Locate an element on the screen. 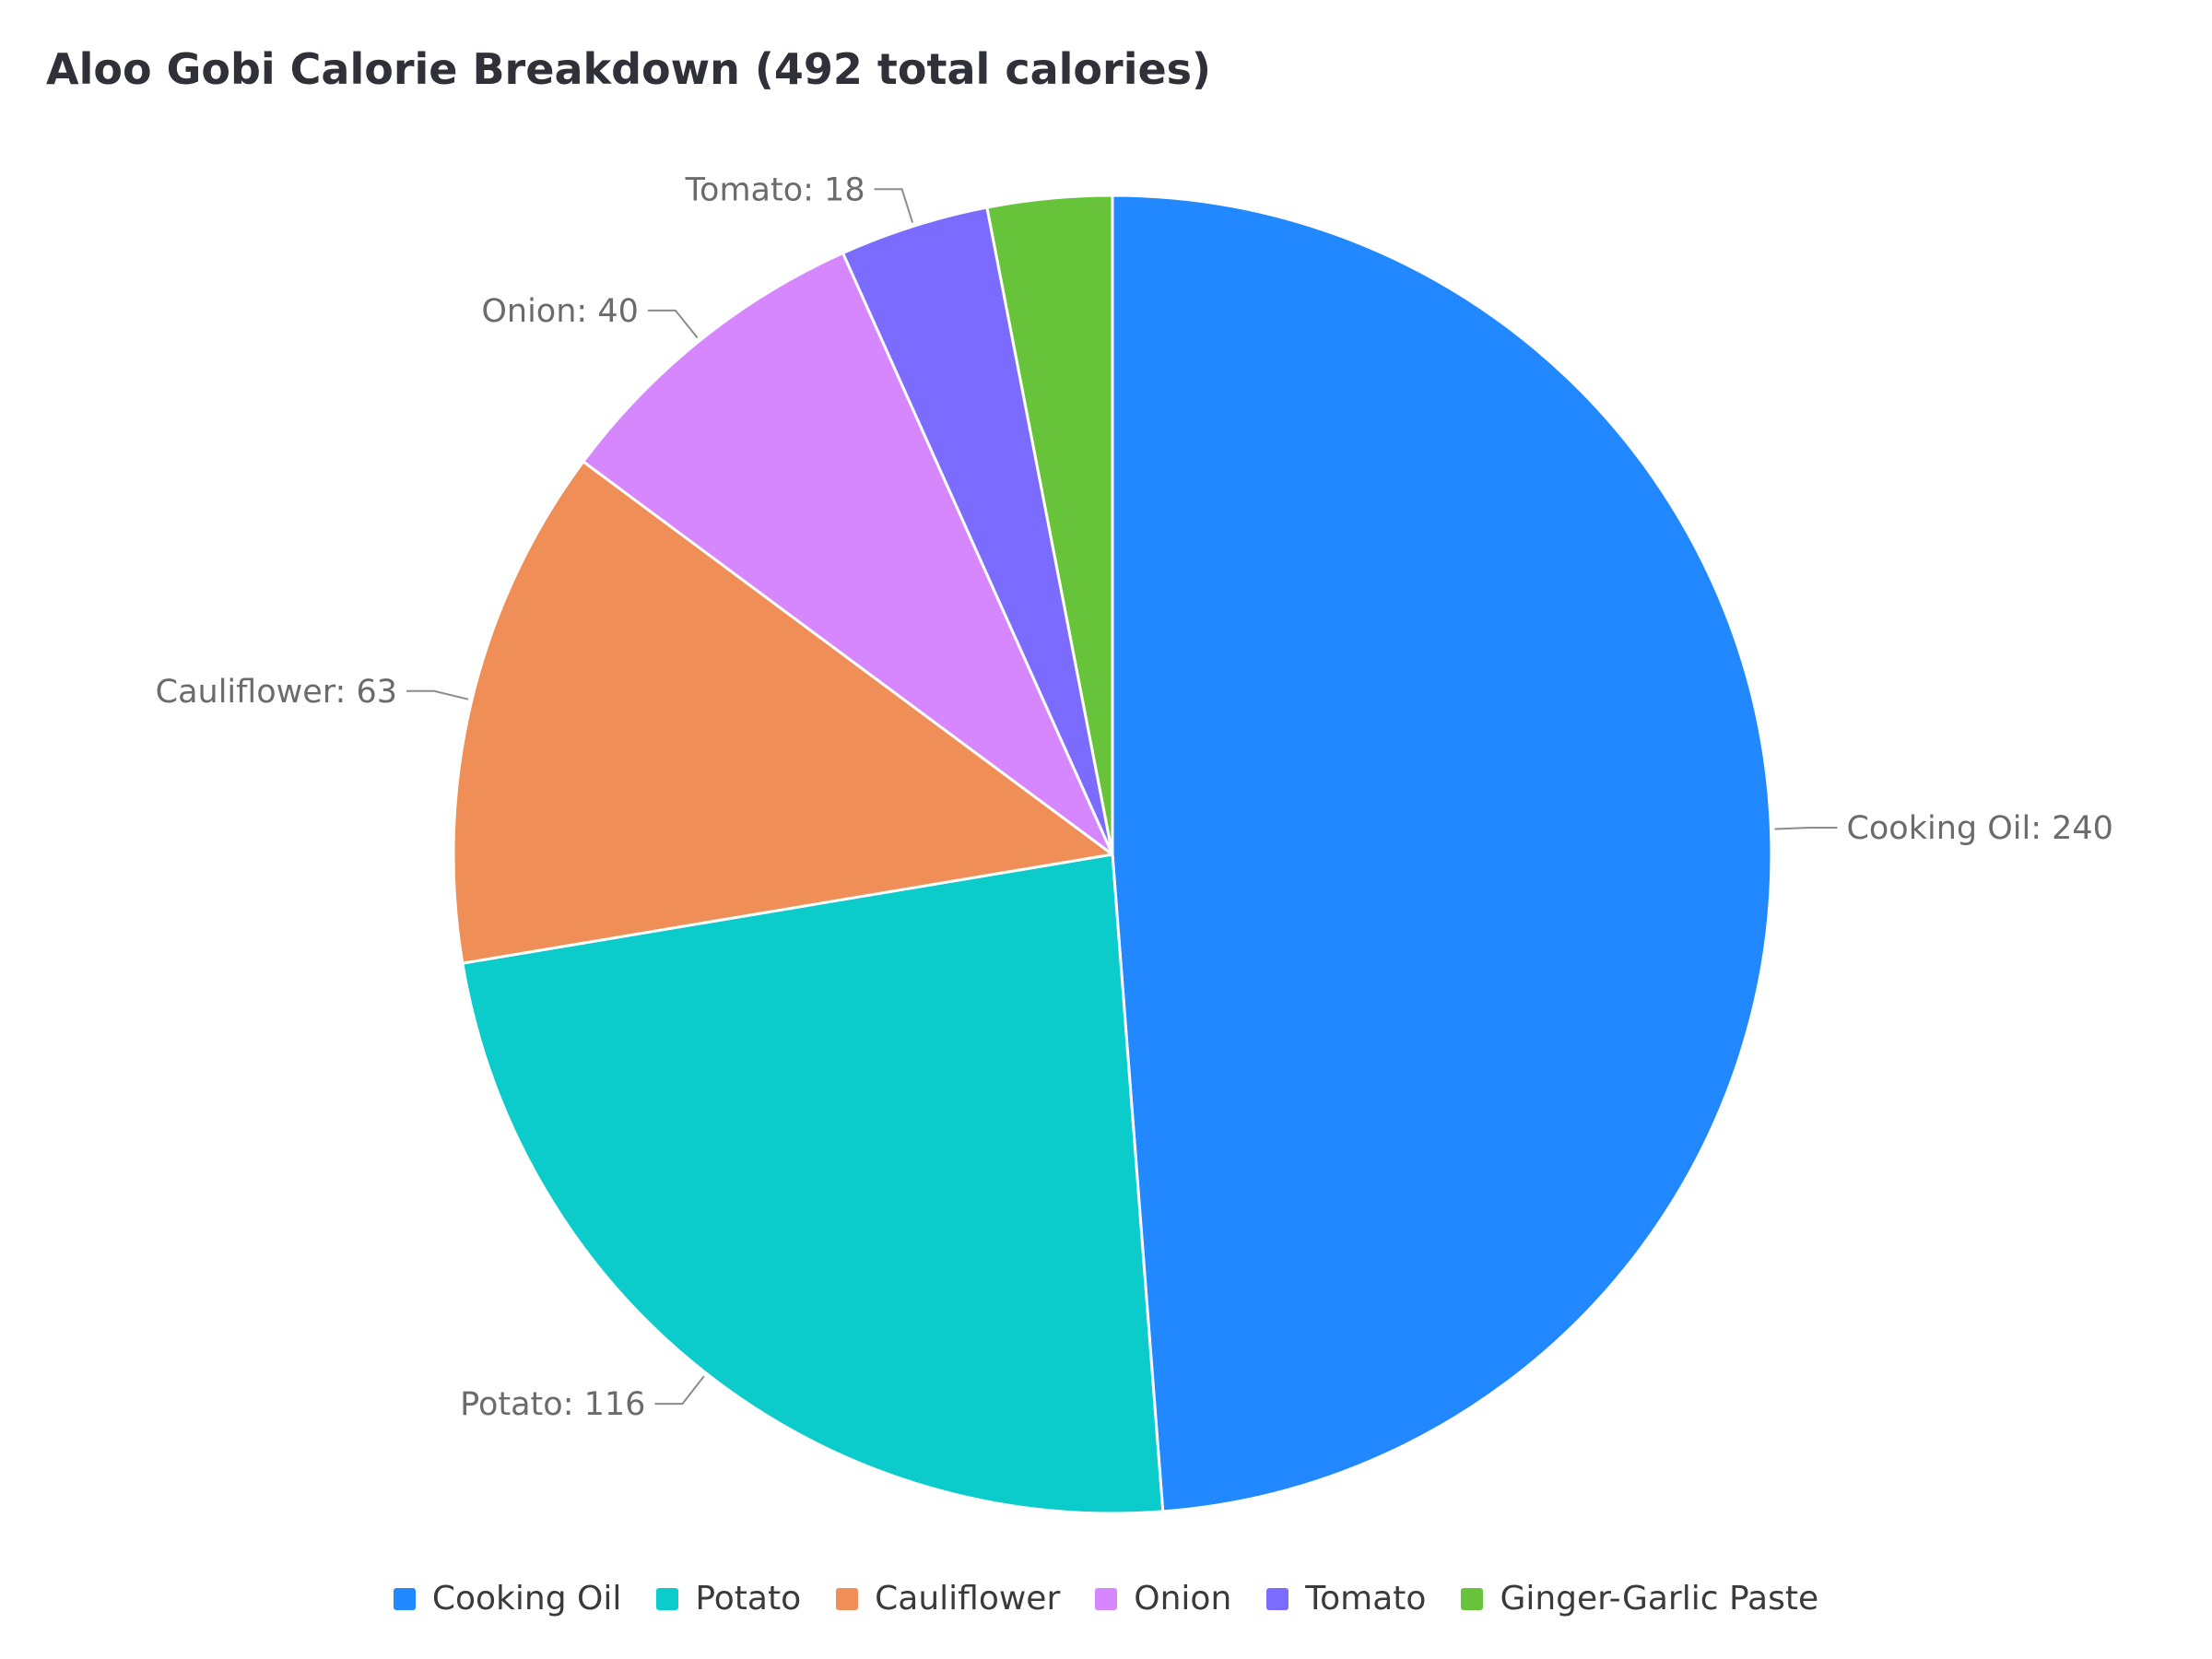  slice-label-potato: Potato: 116 is located at coordinates (552, 1404).